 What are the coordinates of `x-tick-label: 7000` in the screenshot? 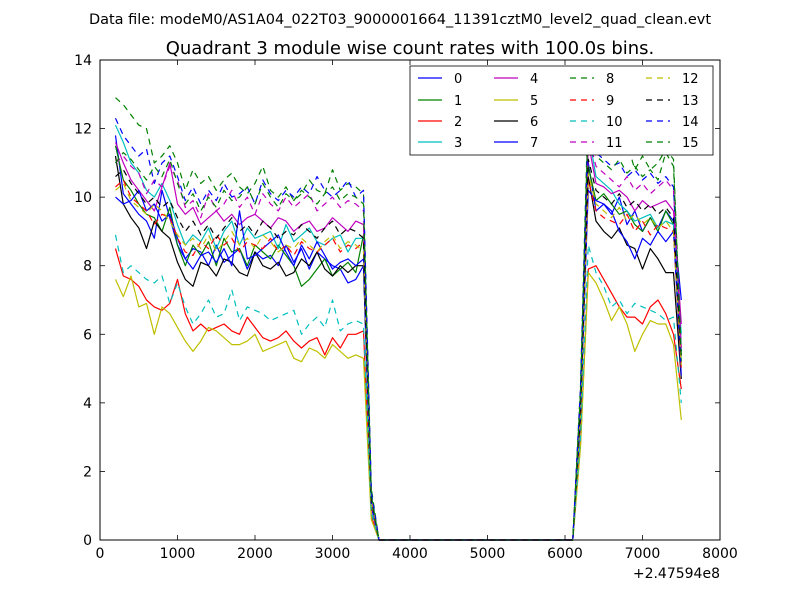 It's located at (643, 554).